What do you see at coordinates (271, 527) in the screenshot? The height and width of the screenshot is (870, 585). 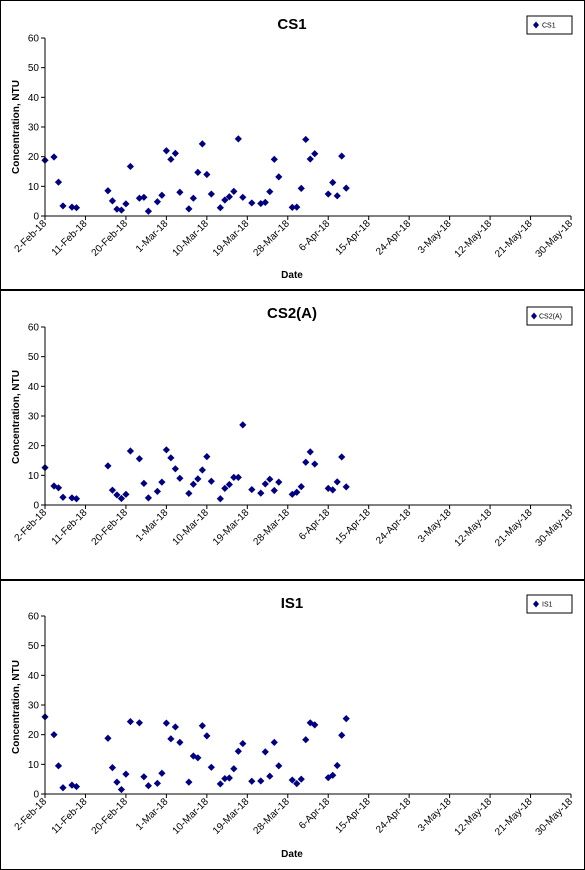 I see `x-tick-label: 28-Mar-18` at bounding box center [271, 527].